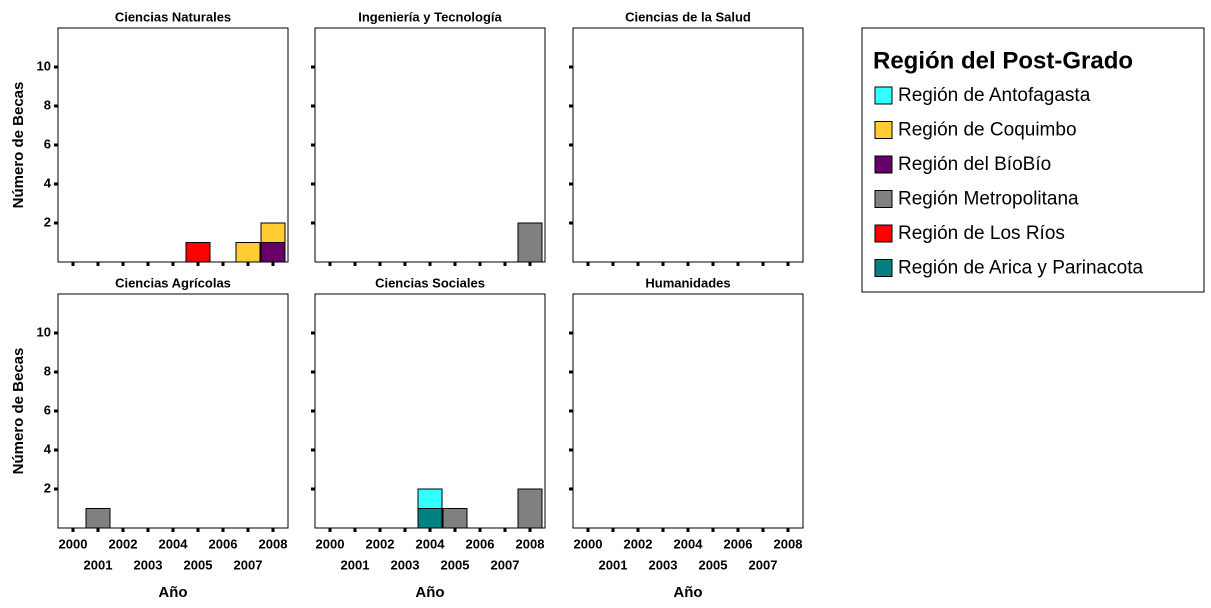 The width and height of the screenshot is (1211, 608). What do you see at coordinates (988, 199) in the screenshot?
I see `legend-label: Región Metropolitana` at bounding box center [988, 199].